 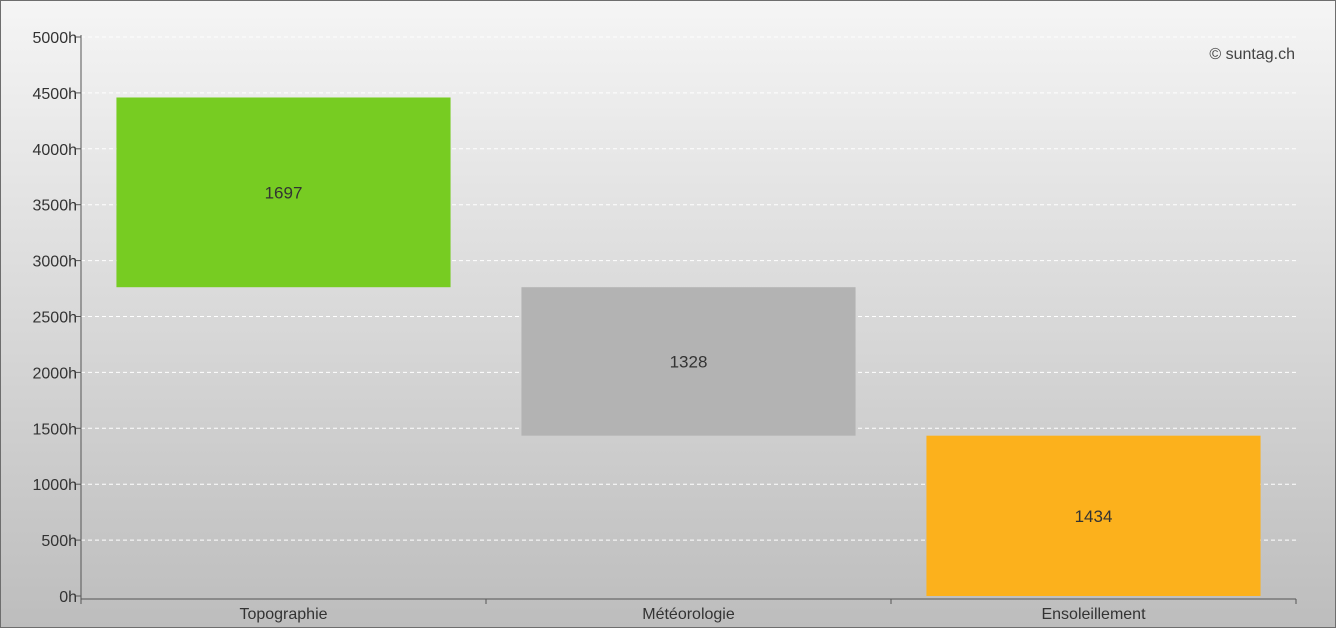 What do you see at coordinates (1252, 54) in the screenshot?
I see `copyright-credit: © suntag.ch` at bounding box center [1252, 54].